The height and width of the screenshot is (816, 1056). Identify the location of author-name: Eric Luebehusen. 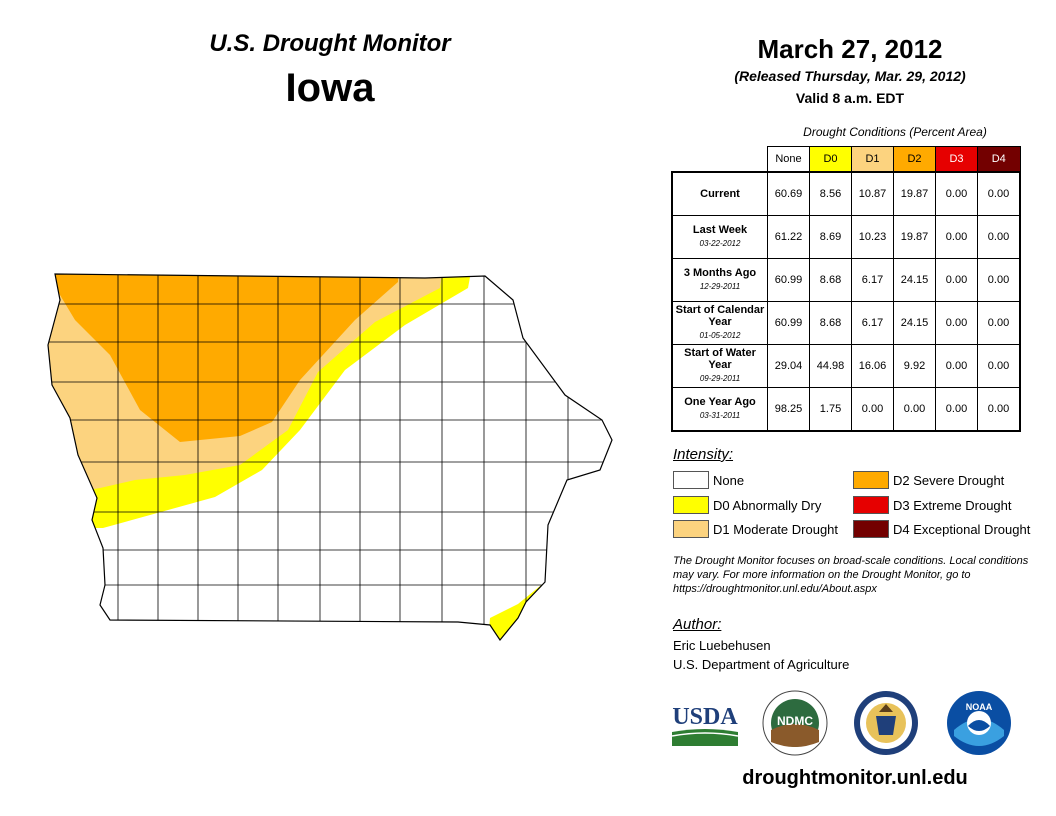
(722, 645).